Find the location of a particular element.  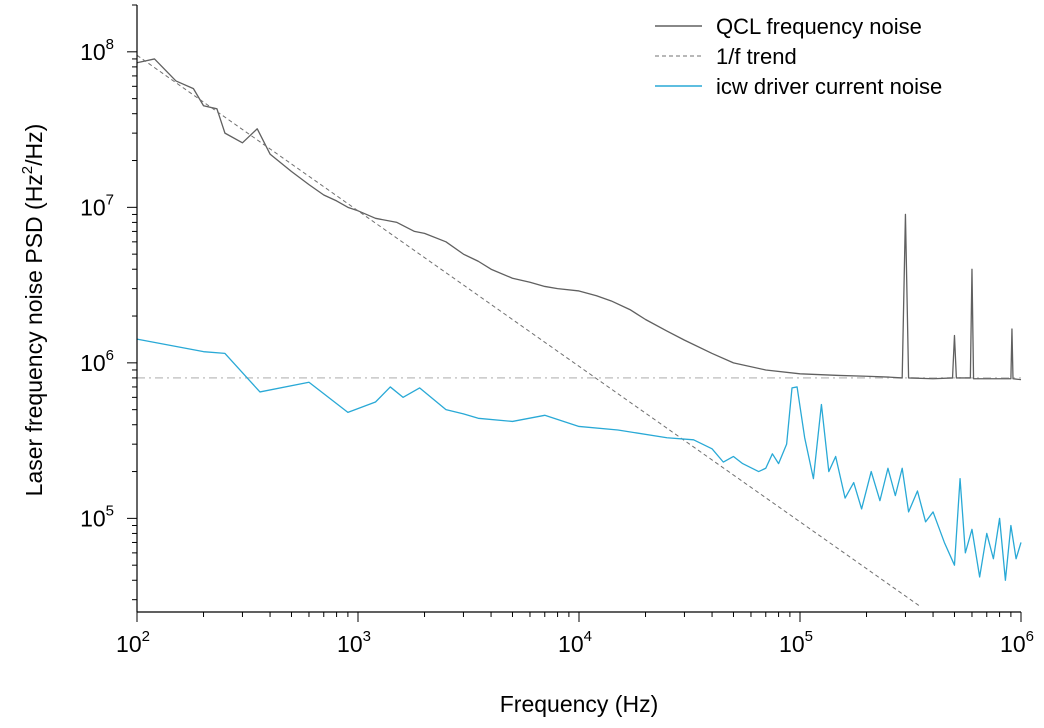

y-tick-label: 10⁵ is located at coordinates (97, 516).